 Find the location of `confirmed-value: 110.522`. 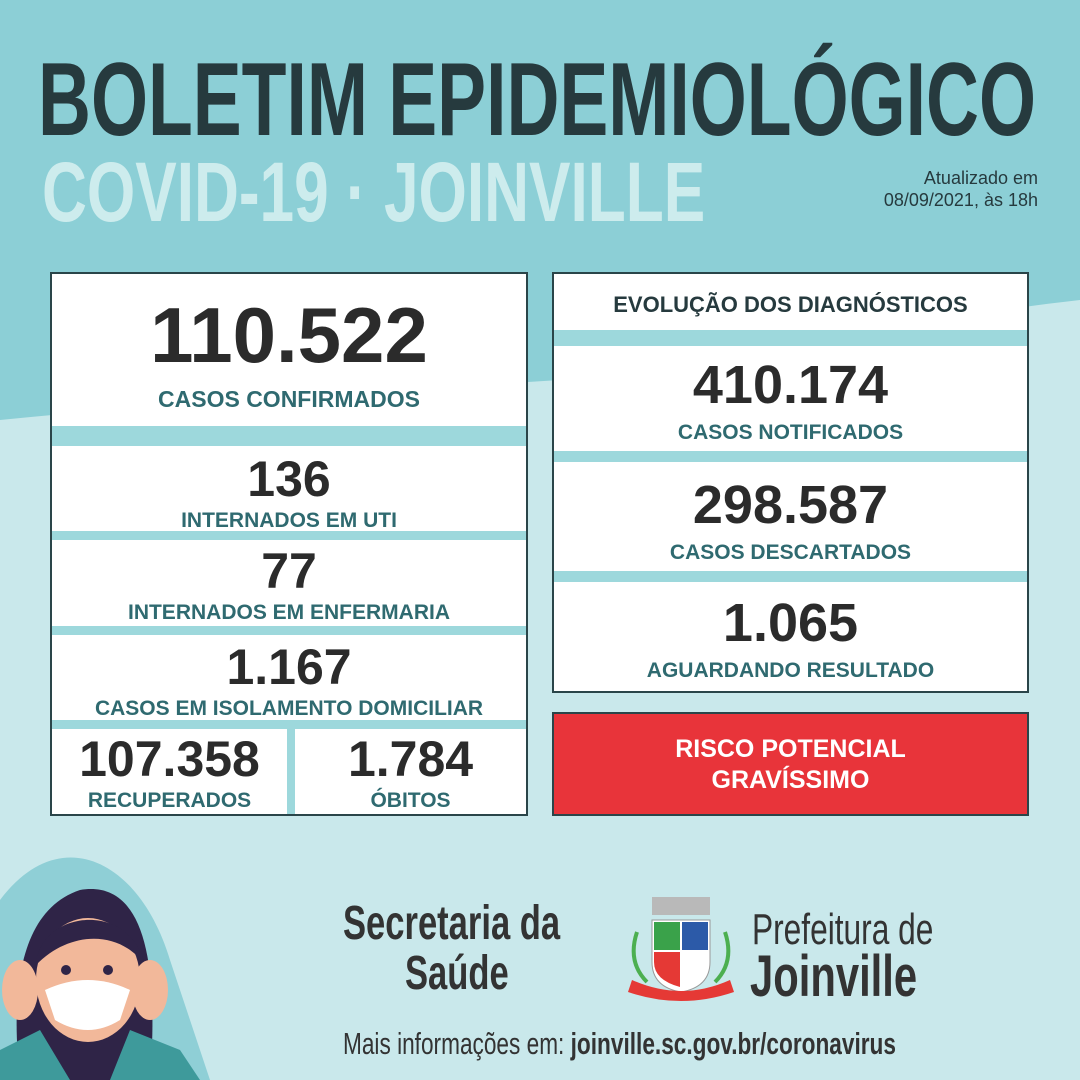

confirmed-value: 110.522 is located at coordinates (289, 335).